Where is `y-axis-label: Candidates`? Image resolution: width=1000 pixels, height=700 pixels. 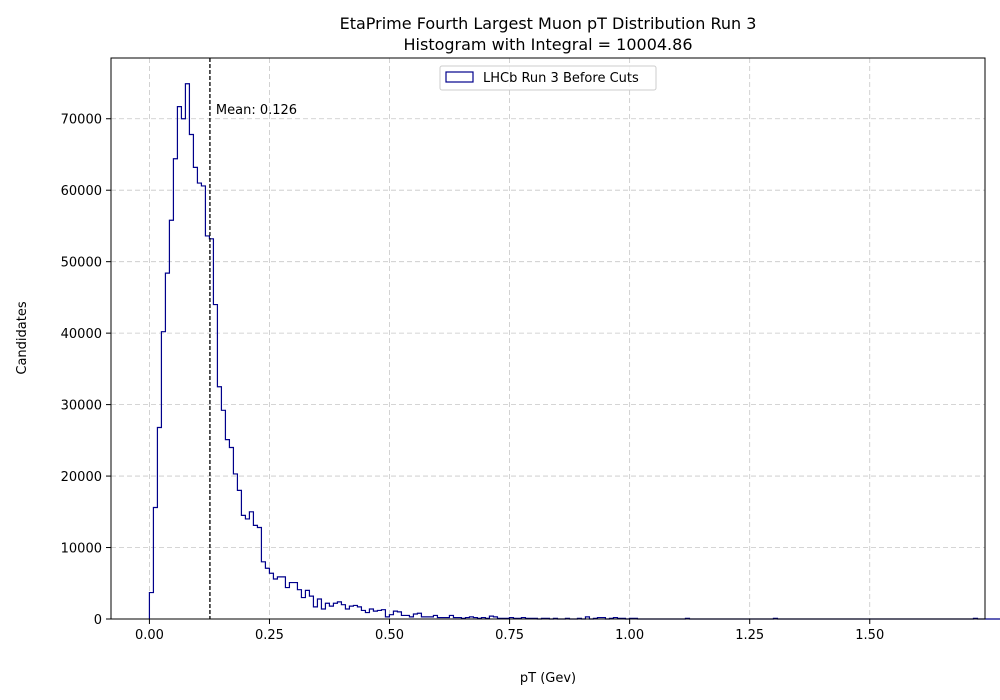
y-axis-label: Candidates is located at coordinates (22, 337).